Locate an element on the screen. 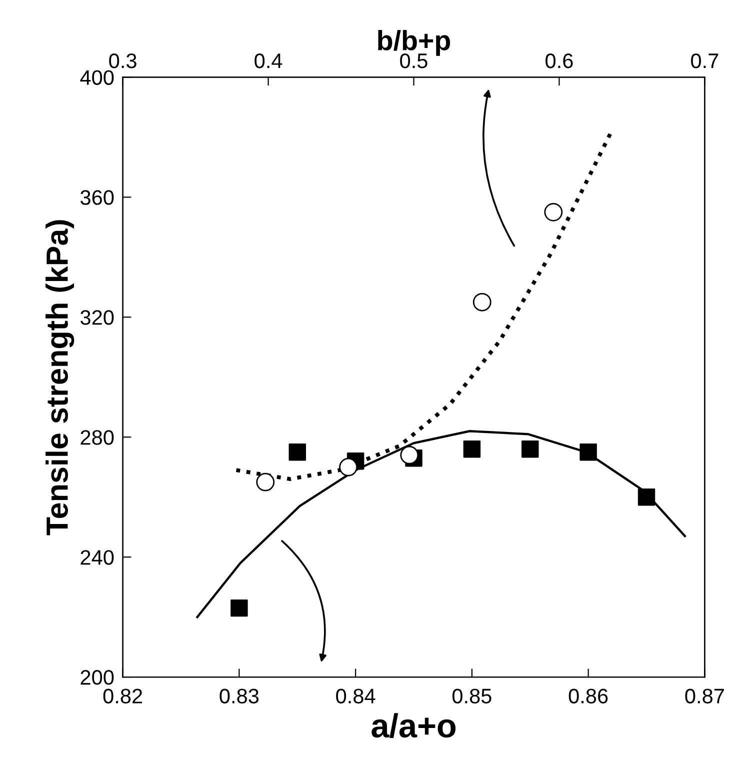 This screenshot has height=772, width=731. y-tick-label: 200 is located at coordinates (97, 677).